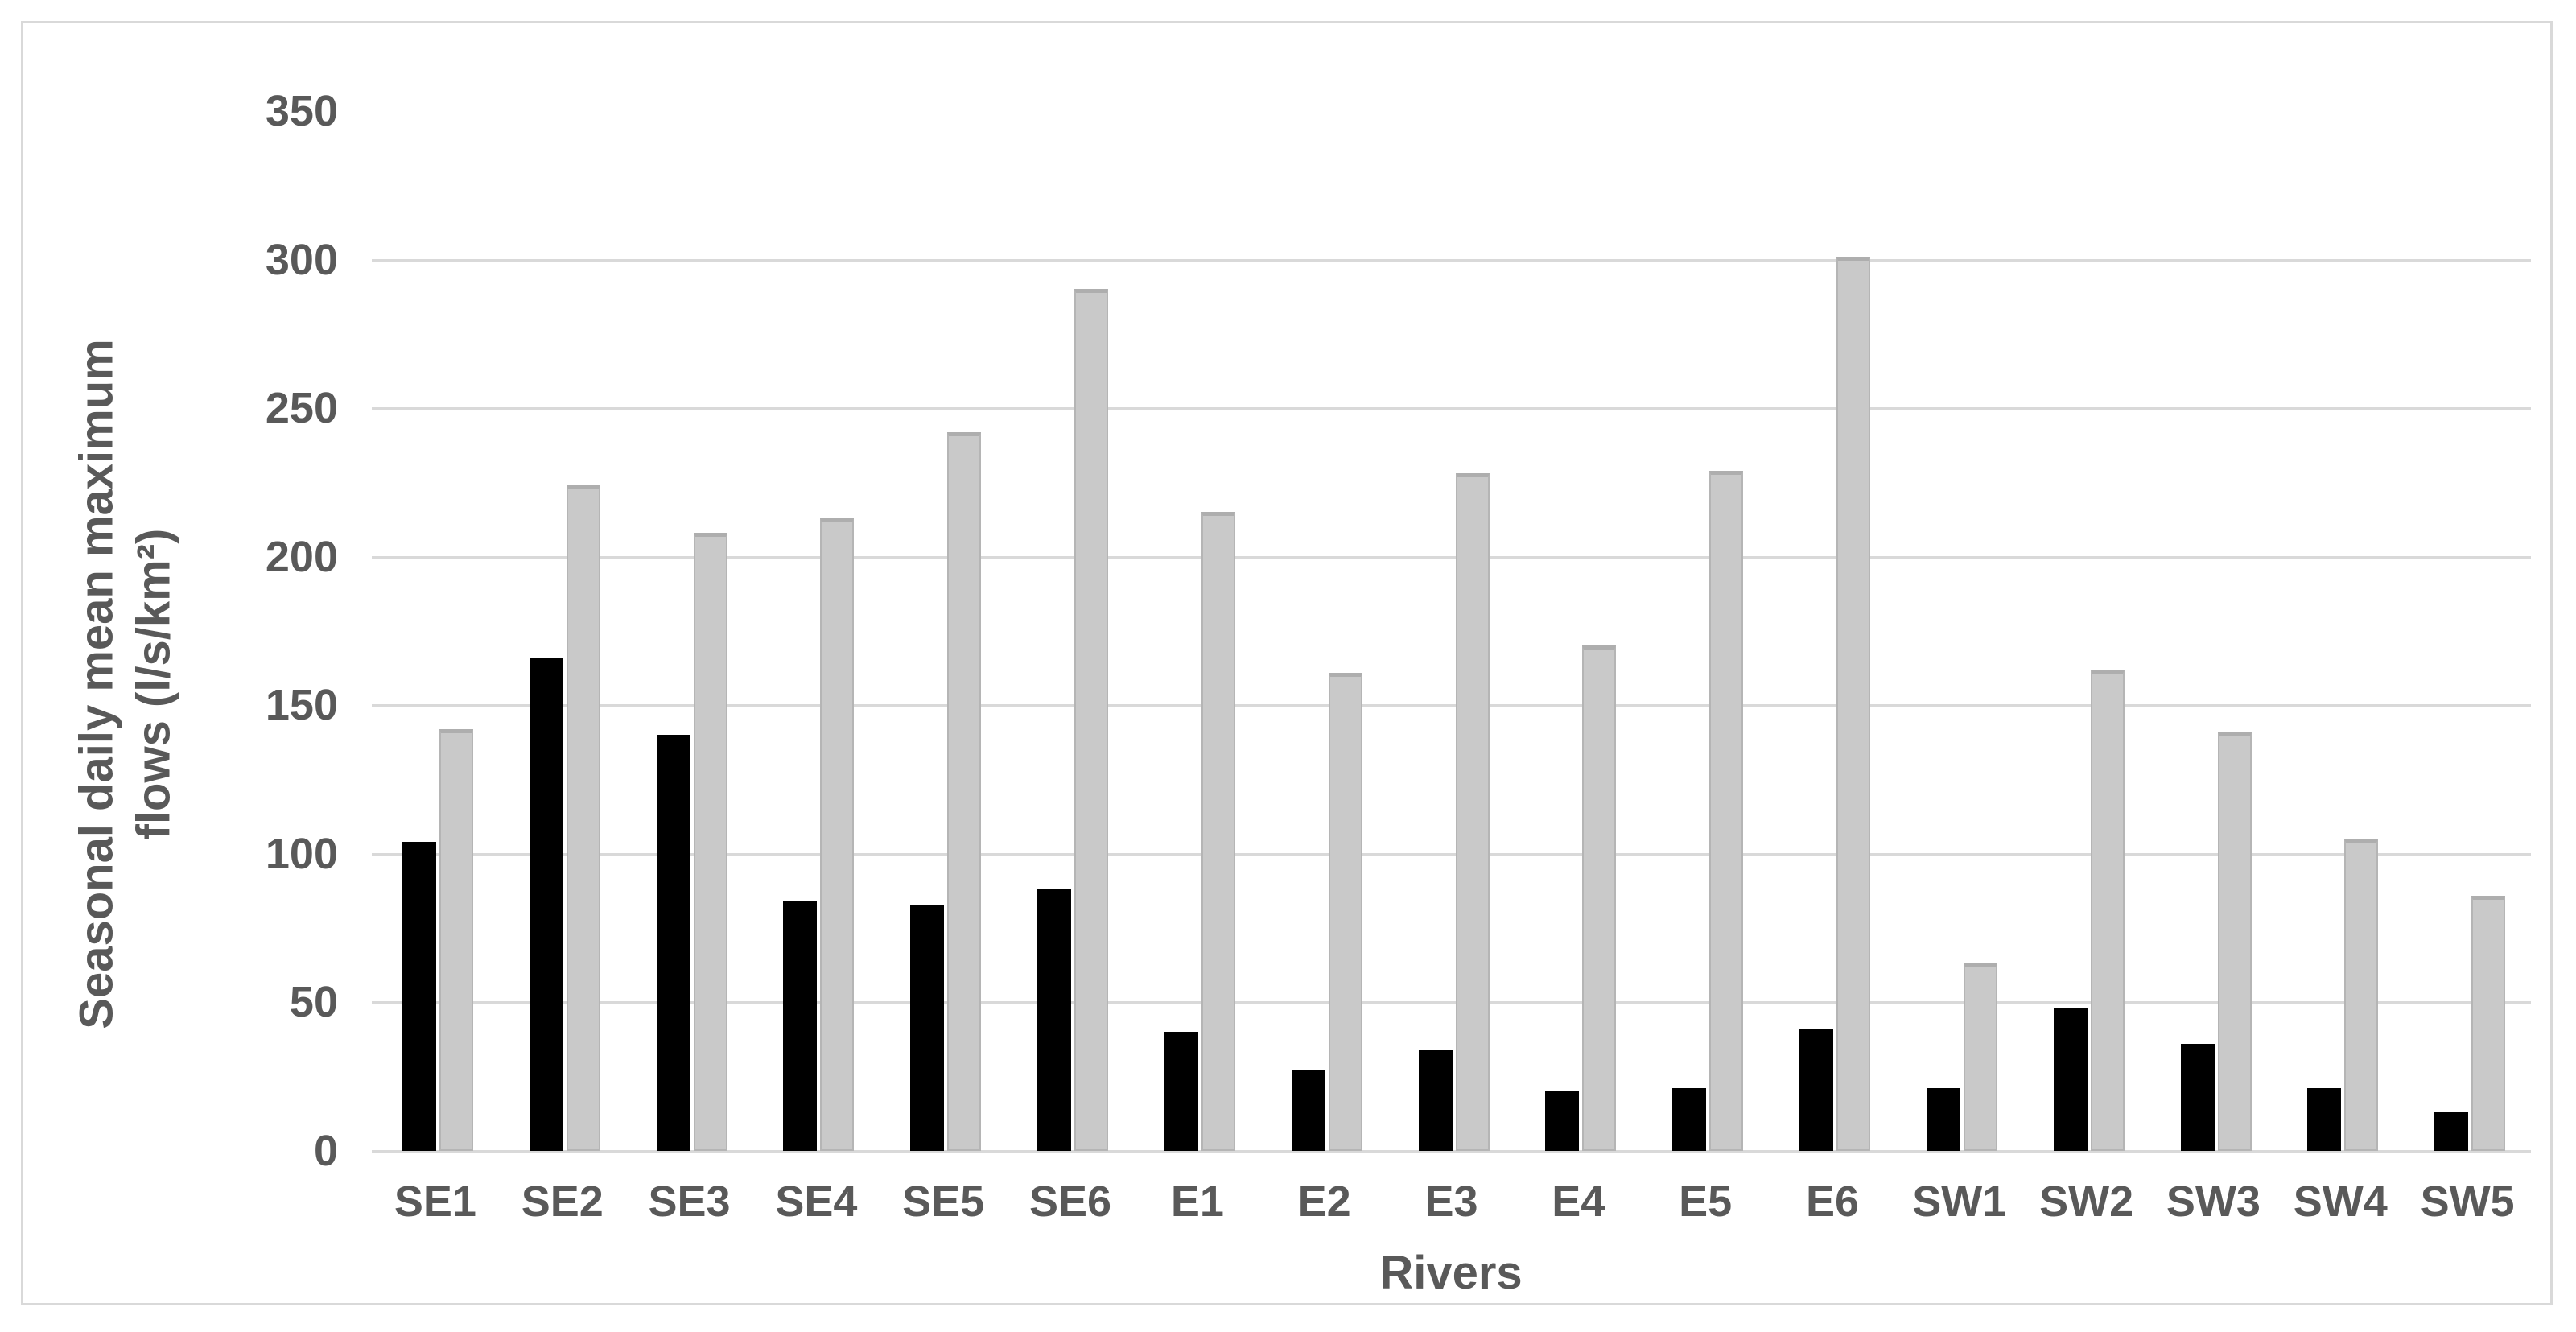  I want to click on x-tick-label-SW5: SW5, so click(2467, 1201).